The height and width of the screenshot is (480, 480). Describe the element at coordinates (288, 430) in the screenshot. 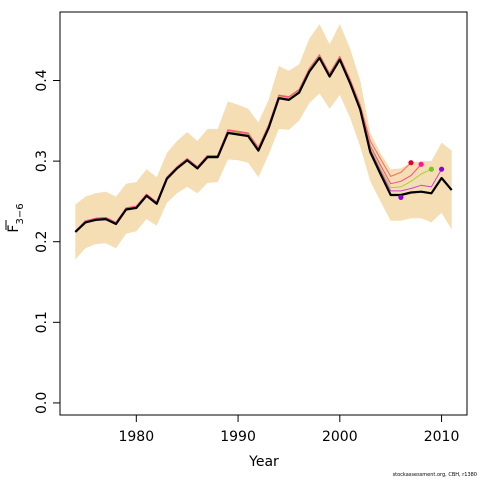

I see `x-axis: 1980 1990 2000 2010` at that location.